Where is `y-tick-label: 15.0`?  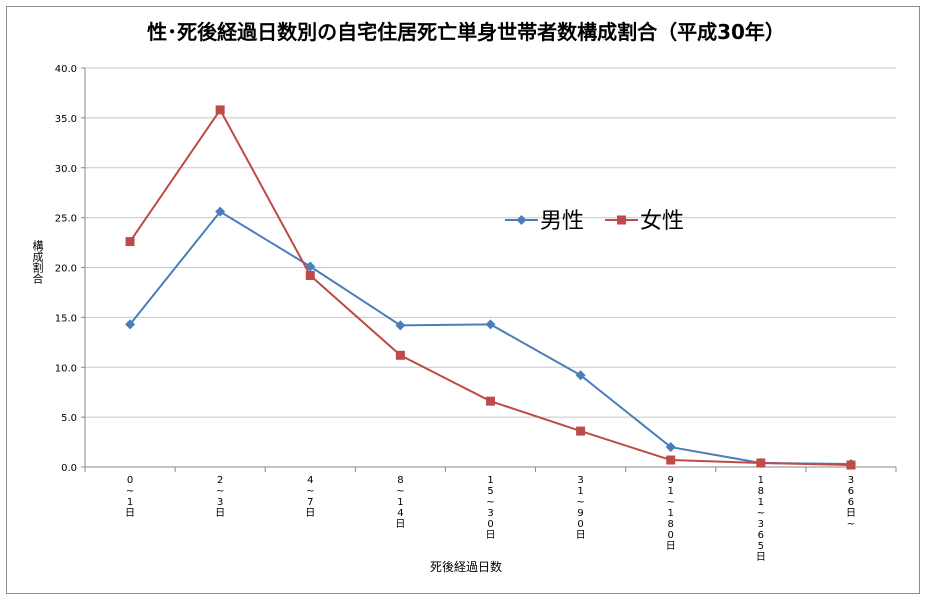
y-tick-label: 15.0 is located at coordinates (66, 318).